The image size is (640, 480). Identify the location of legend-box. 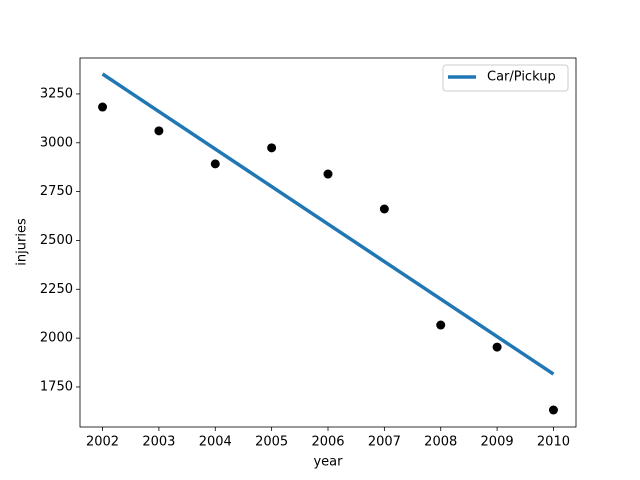
(505, 78).